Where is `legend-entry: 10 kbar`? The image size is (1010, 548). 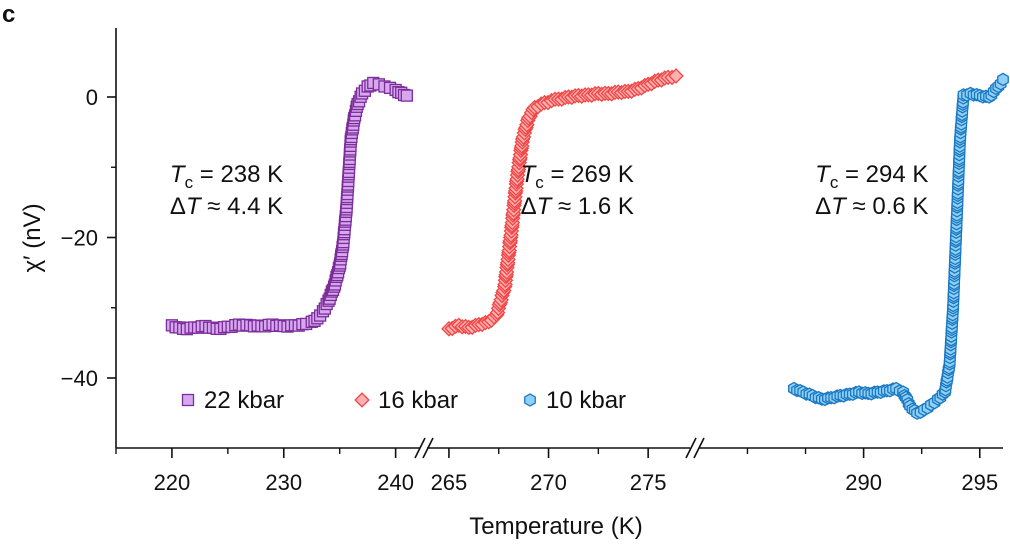
legend-entry: 10 kbar is located at coordinates (575, 400).